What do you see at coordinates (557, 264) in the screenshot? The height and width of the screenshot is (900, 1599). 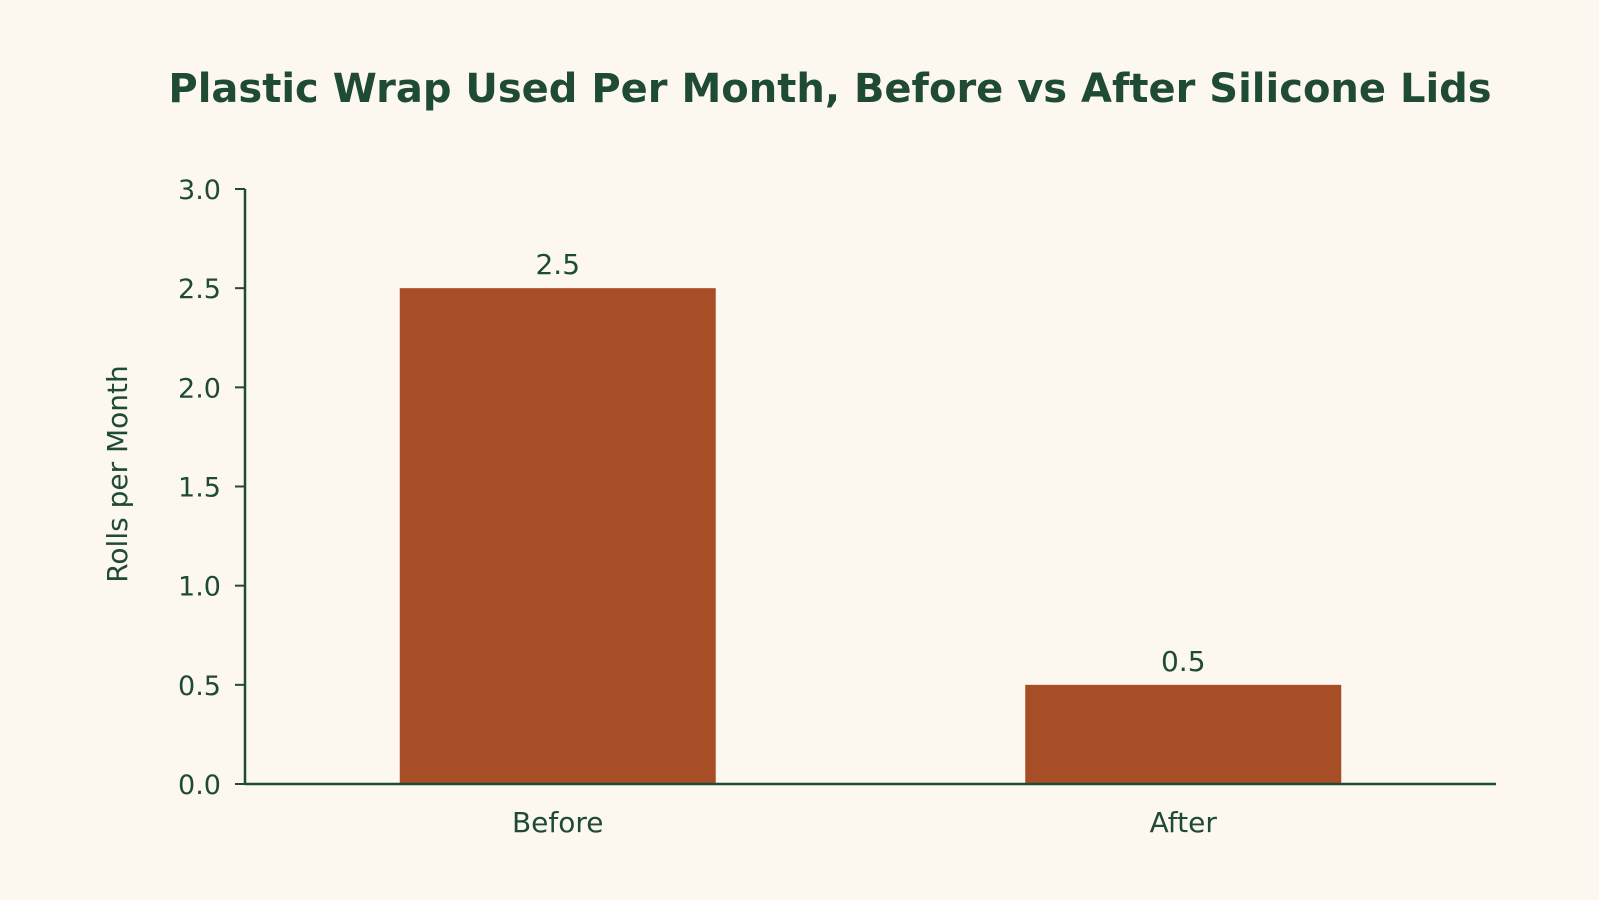 I see `value-label: 2.5` at bounding box center [557, 264].